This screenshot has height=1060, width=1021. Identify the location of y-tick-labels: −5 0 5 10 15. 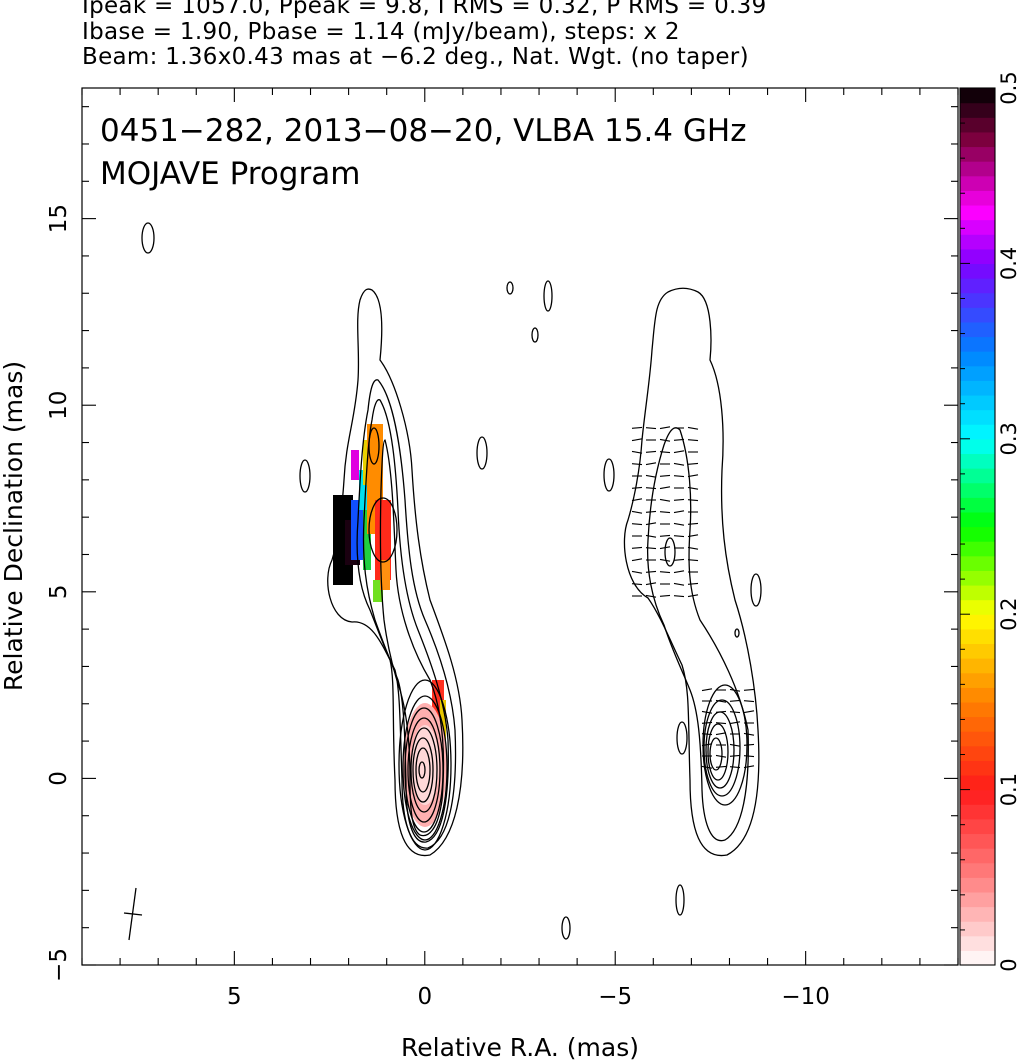
(59, 593).